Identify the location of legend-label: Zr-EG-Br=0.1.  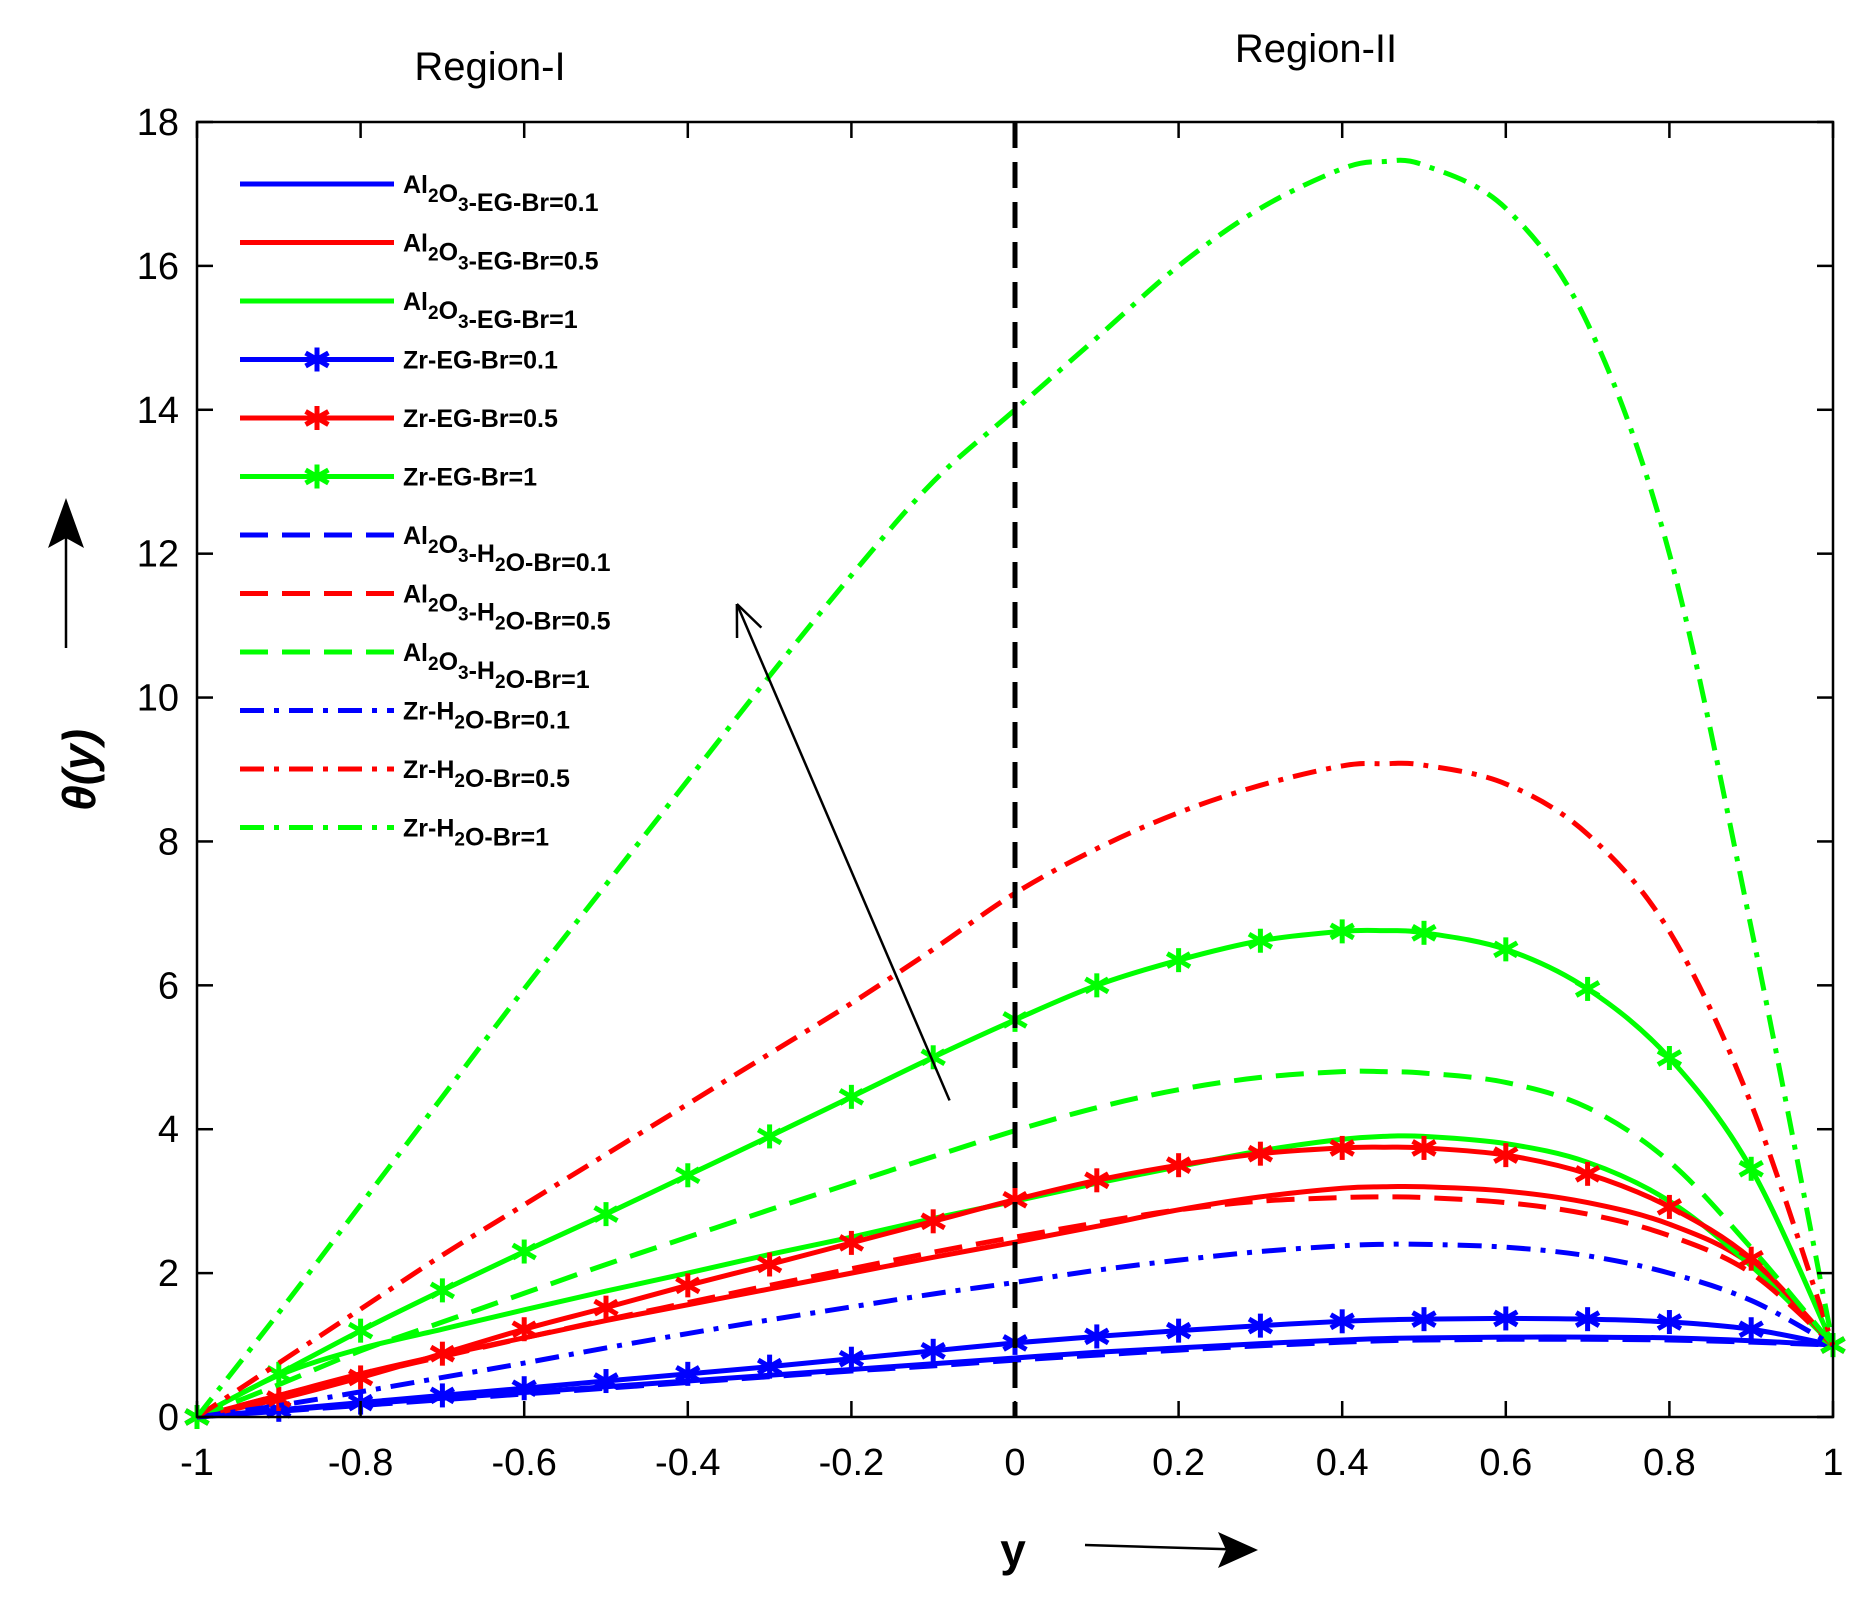
(480, 361).